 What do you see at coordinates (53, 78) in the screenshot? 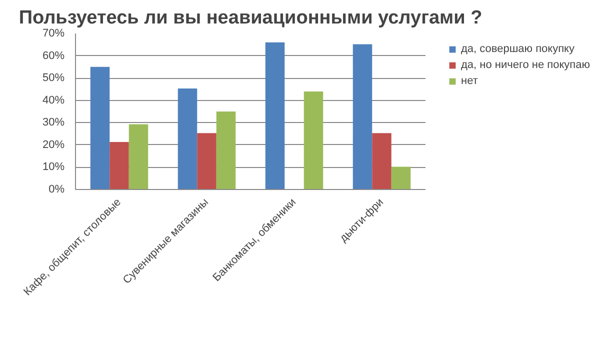
I see `y-tick-label: 50%` at bounding box center [53, 78].